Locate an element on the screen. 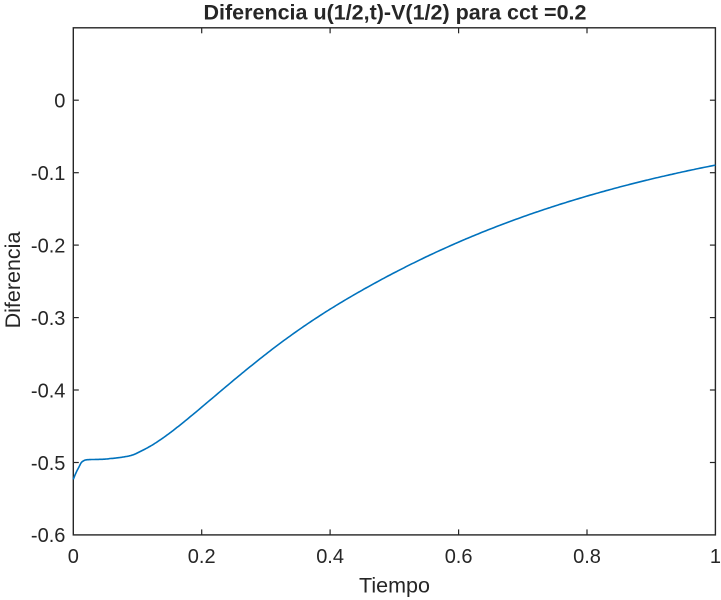  svg-text: -0.4 is located at coordinates (48, 391).